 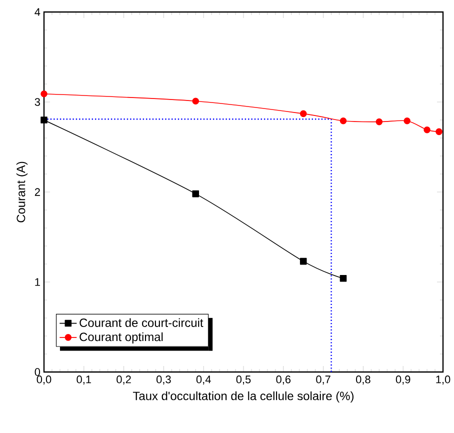 What do you see at coordinates (22, 192) in the screenshot?
I see `y-axis-title: Courant (A)` at bounding box center [22, 192].